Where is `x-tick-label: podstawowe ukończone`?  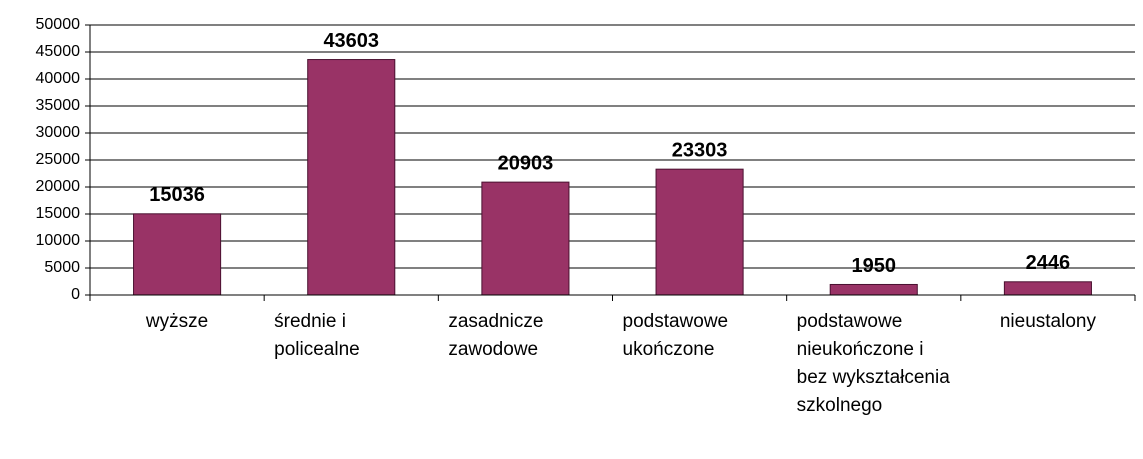
x-tick-label: podstawowe ukończone is located at coordinates (675, 335).